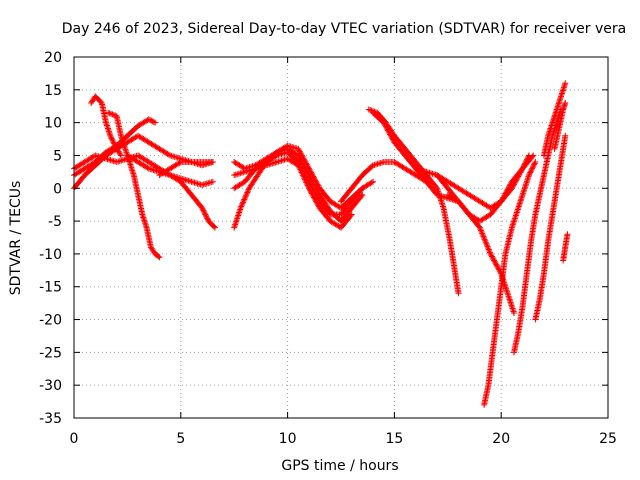  I want to click on y-tick-label: 10, so click(53, 124).